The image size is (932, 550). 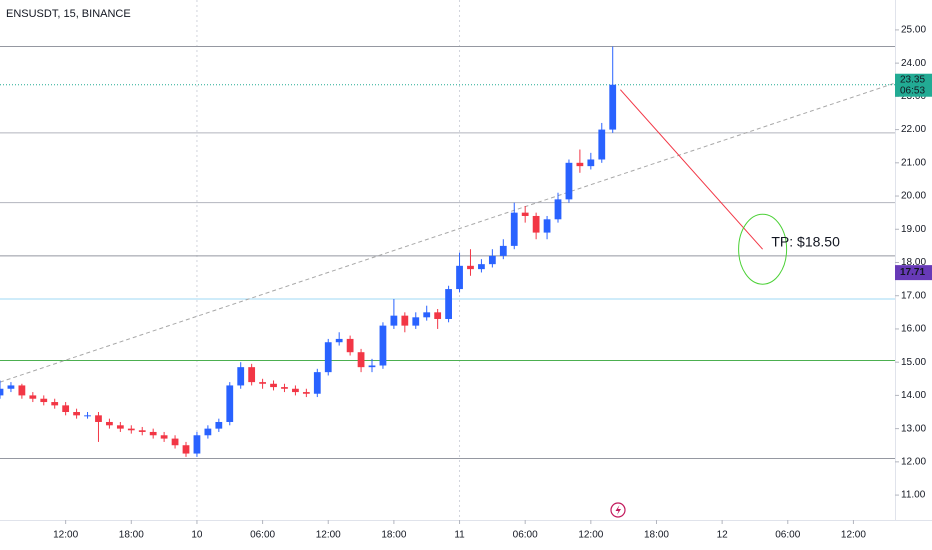 What do you see at coordinates (913, 461) in the screenshot?
I see `y-tick-label: 12.00` at bounding box center [913, 461].